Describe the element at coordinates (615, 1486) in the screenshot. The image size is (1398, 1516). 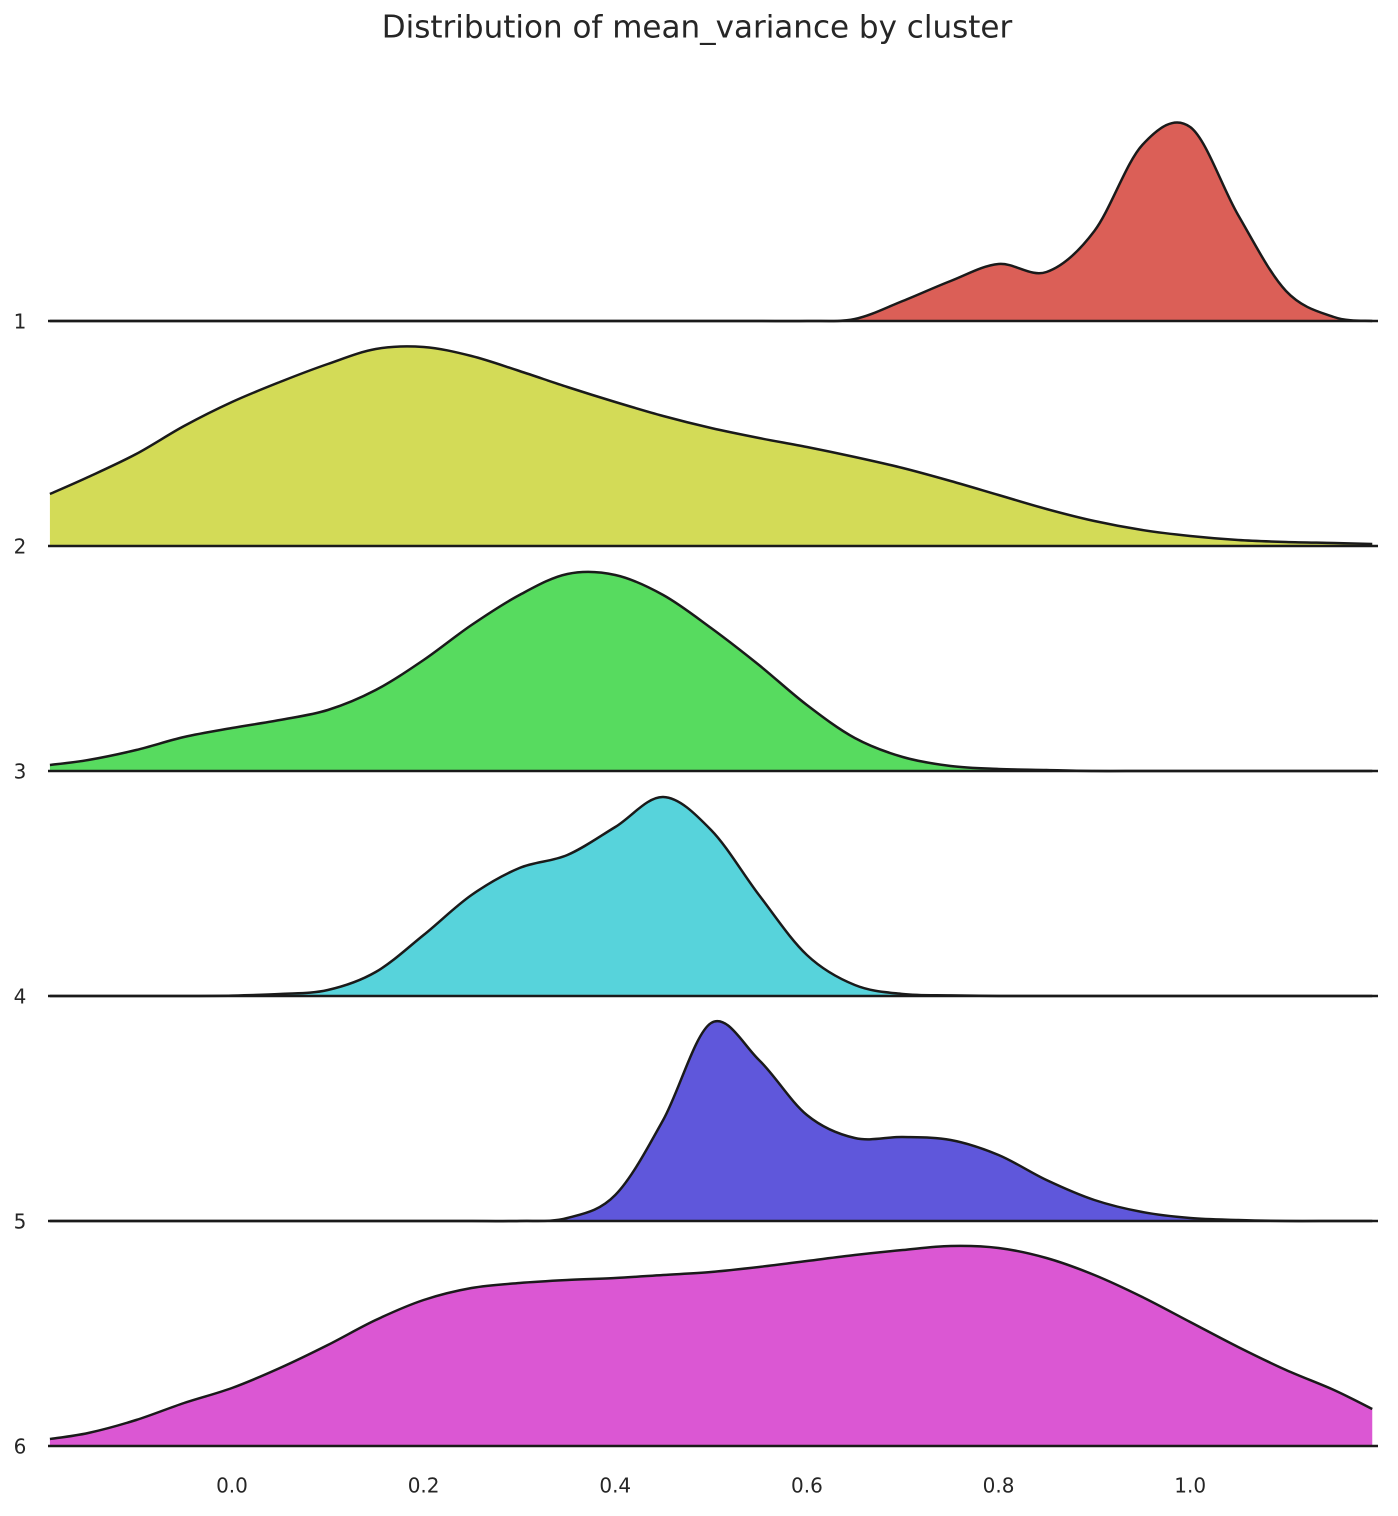
I see `x-tick-label: 0.4` at that location.